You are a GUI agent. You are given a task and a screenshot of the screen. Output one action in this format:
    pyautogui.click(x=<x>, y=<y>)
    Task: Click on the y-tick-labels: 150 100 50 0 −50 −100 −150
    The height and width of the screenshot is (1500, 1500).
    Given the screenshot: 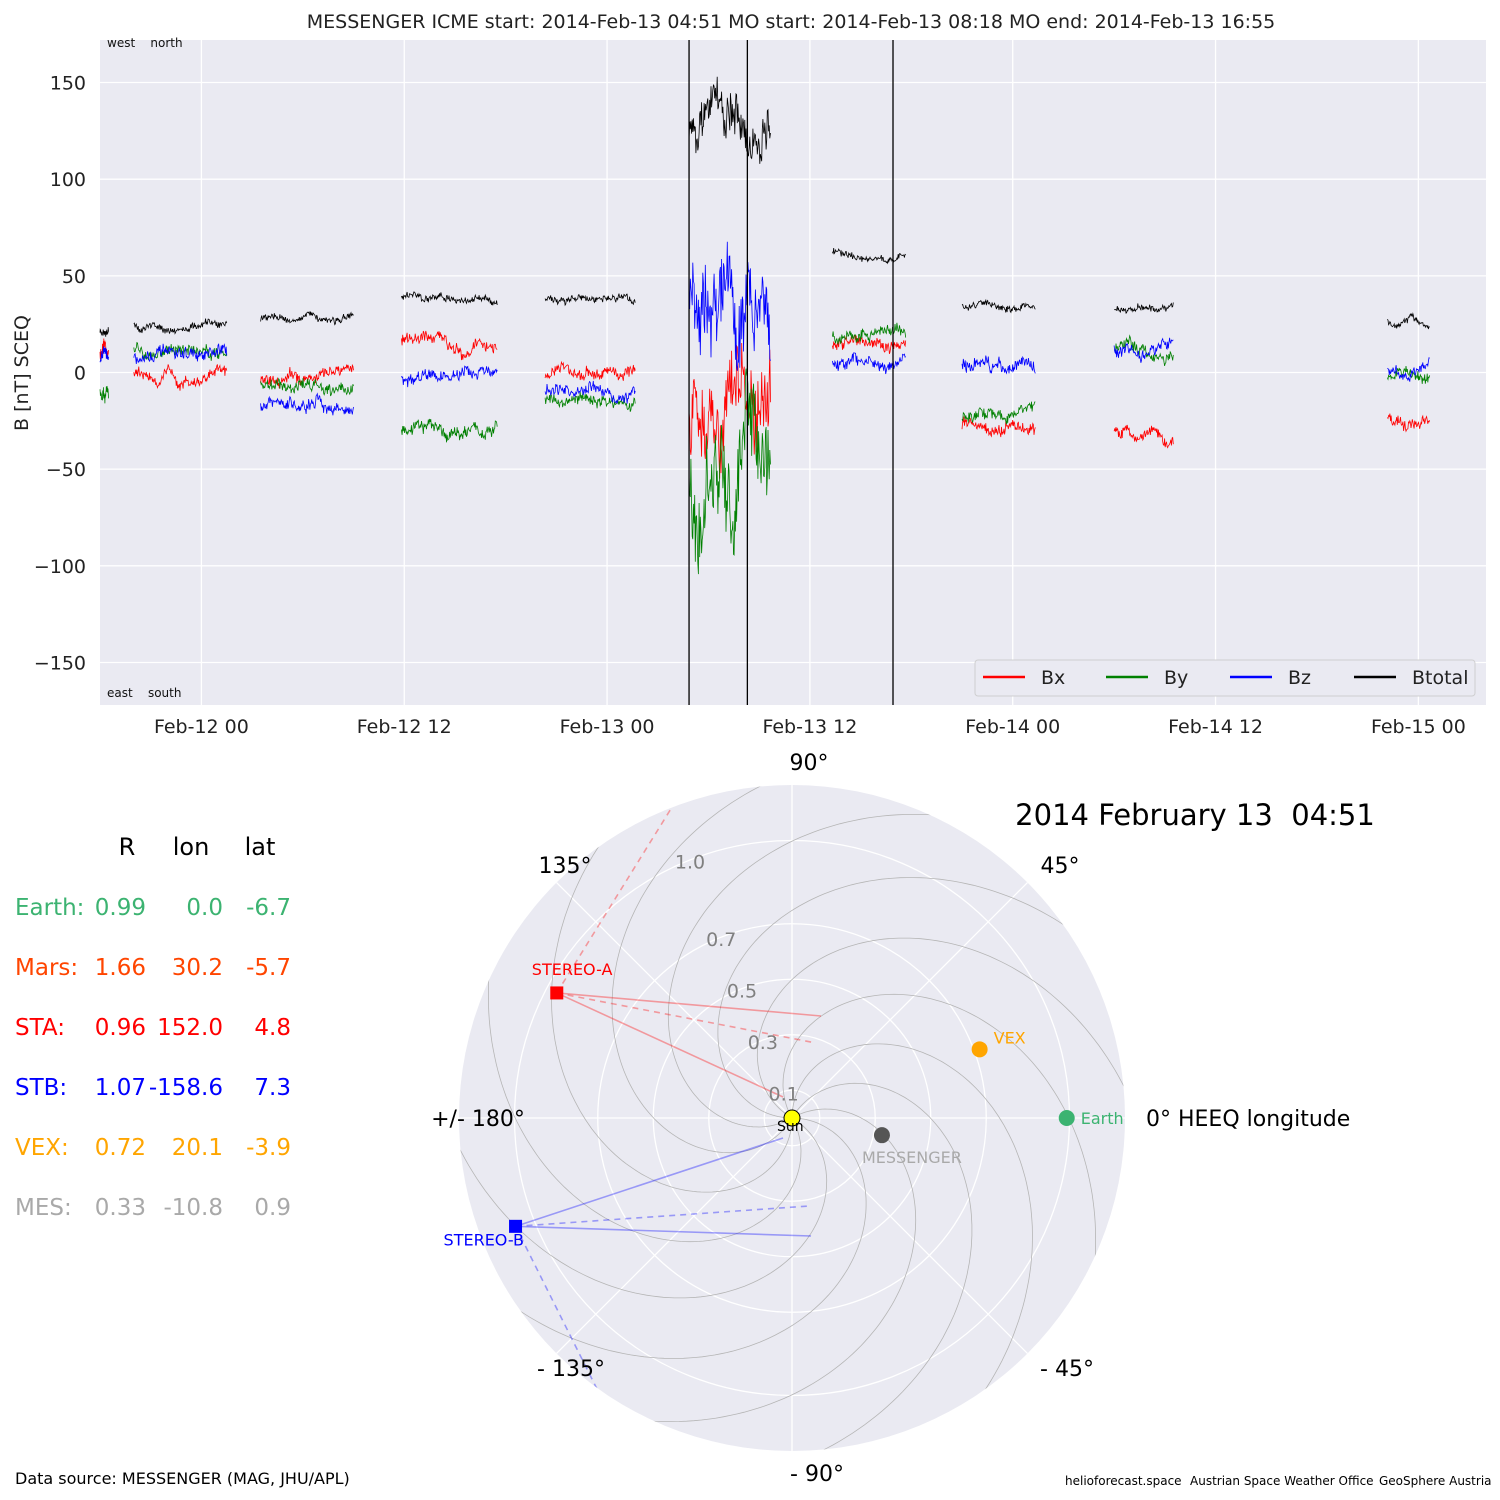 What is the action you would take?
    pyautogui.click(x=60, y=374)
    